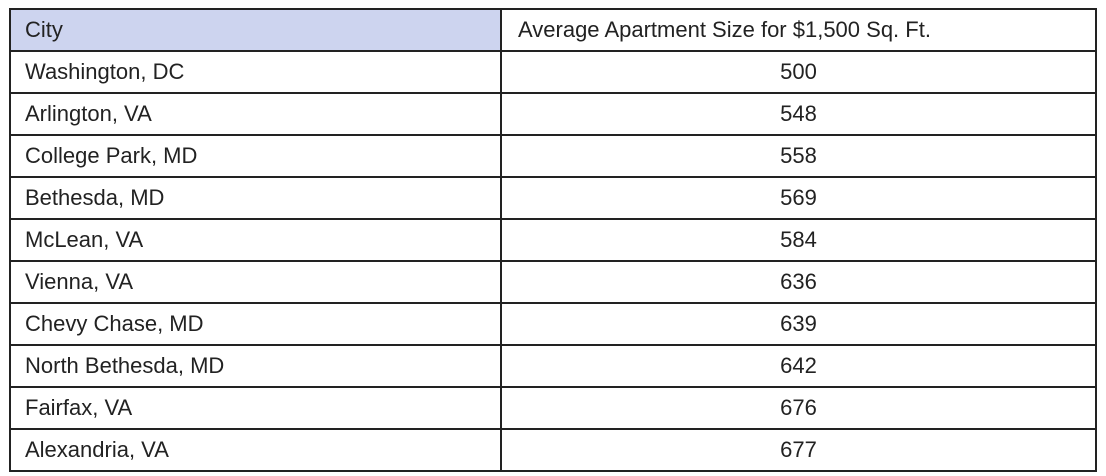 The height and width of the screenshot is (476, 1106). Describe the element at coordinates (798, 282) in the screenshot. I see `size-cell: 636` at that location.